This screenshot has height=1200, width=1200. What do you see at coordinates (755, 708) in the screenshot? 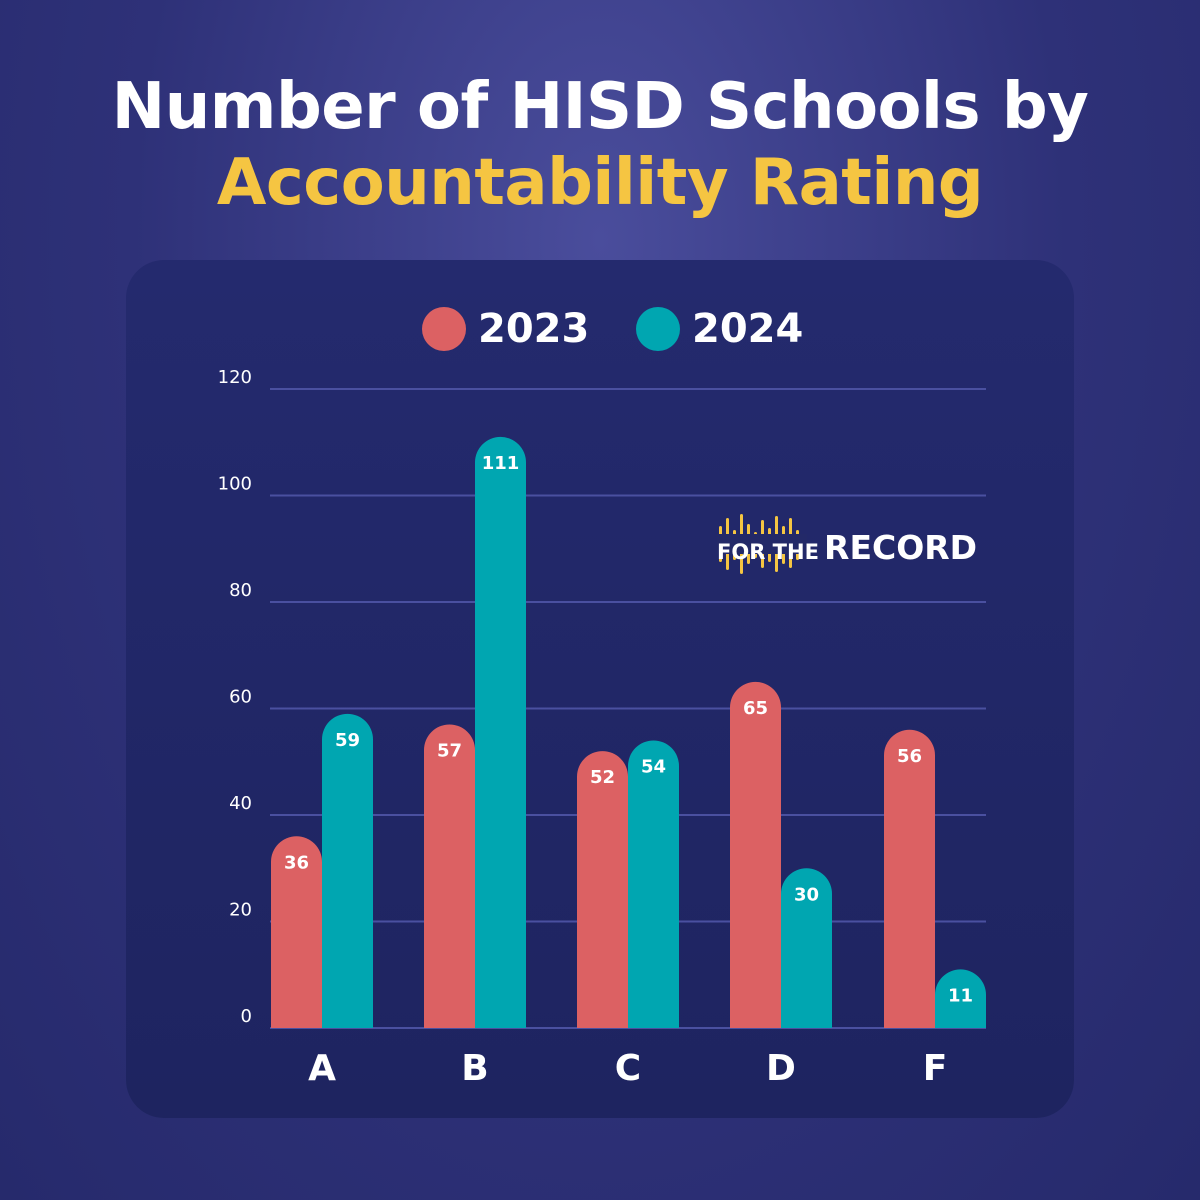
I see `data-label-D-2023: 65` at bounding box center [755, 708].